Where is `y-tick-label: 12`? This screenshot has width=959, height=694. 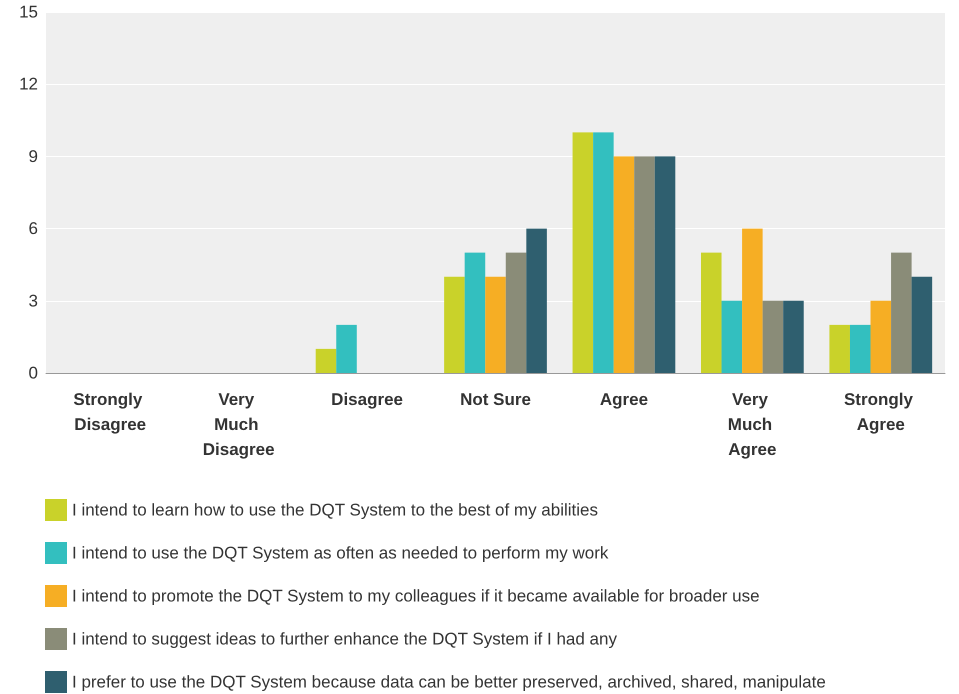 y-tick-label: 12 is located at coordinates (28, 84).